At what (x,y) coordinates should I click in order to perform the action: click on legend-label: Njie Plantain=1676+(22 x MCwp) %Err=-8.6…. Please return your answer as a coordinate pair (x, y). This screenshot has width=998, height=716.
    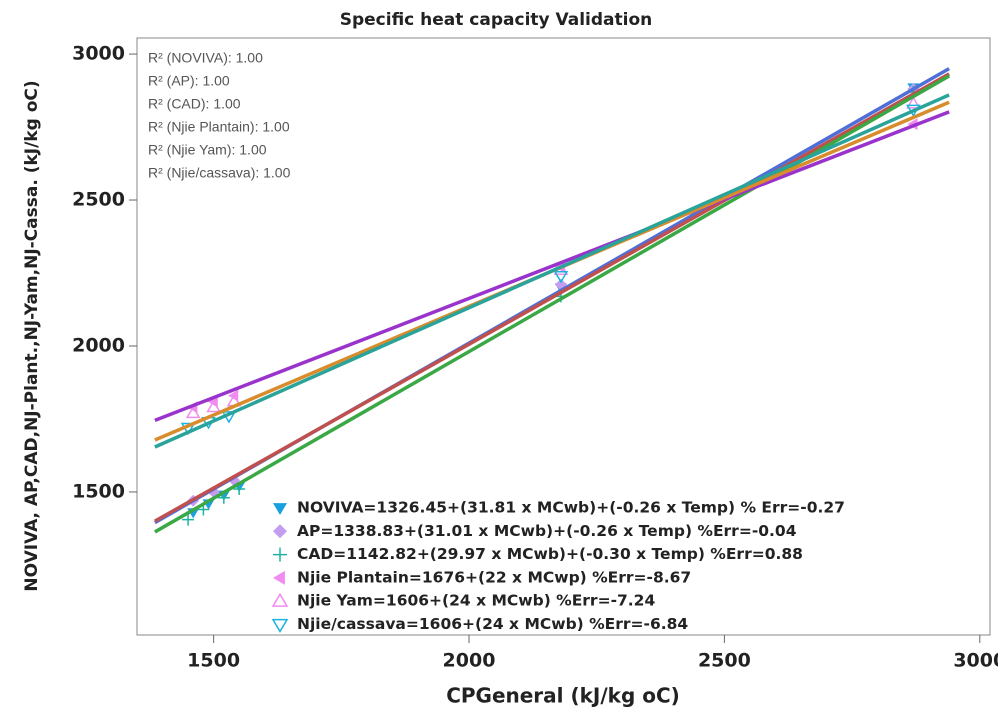
    Looking at the image, I should click on (494, 577).